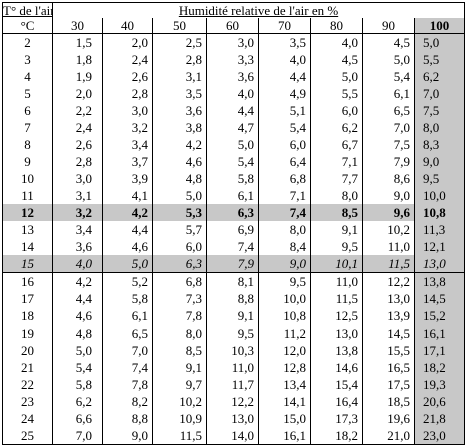 The height and width of the screenshot is (448, 467). What do you see at coordinates (336, 316) in the screenshot?
I see `humidity-value-cell: 12,5` at bounding box center [336, 316].